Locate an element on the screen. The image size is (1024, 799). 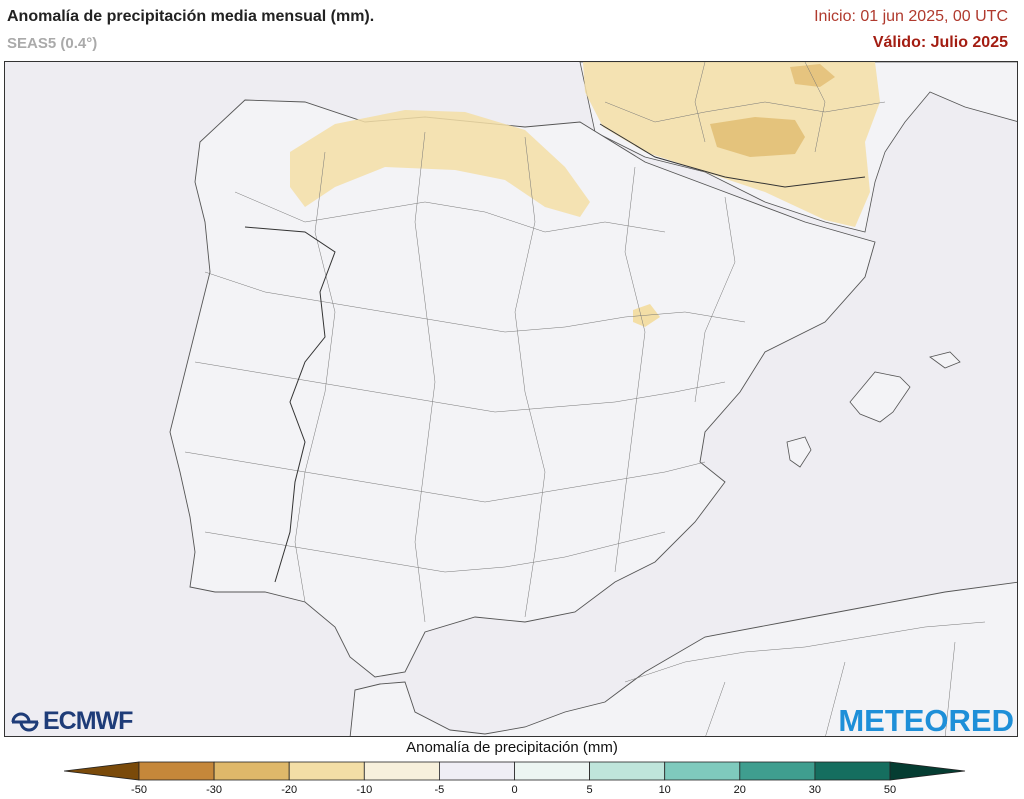
colorbar-tick-label: 30 is located at coordinates (815, 790).